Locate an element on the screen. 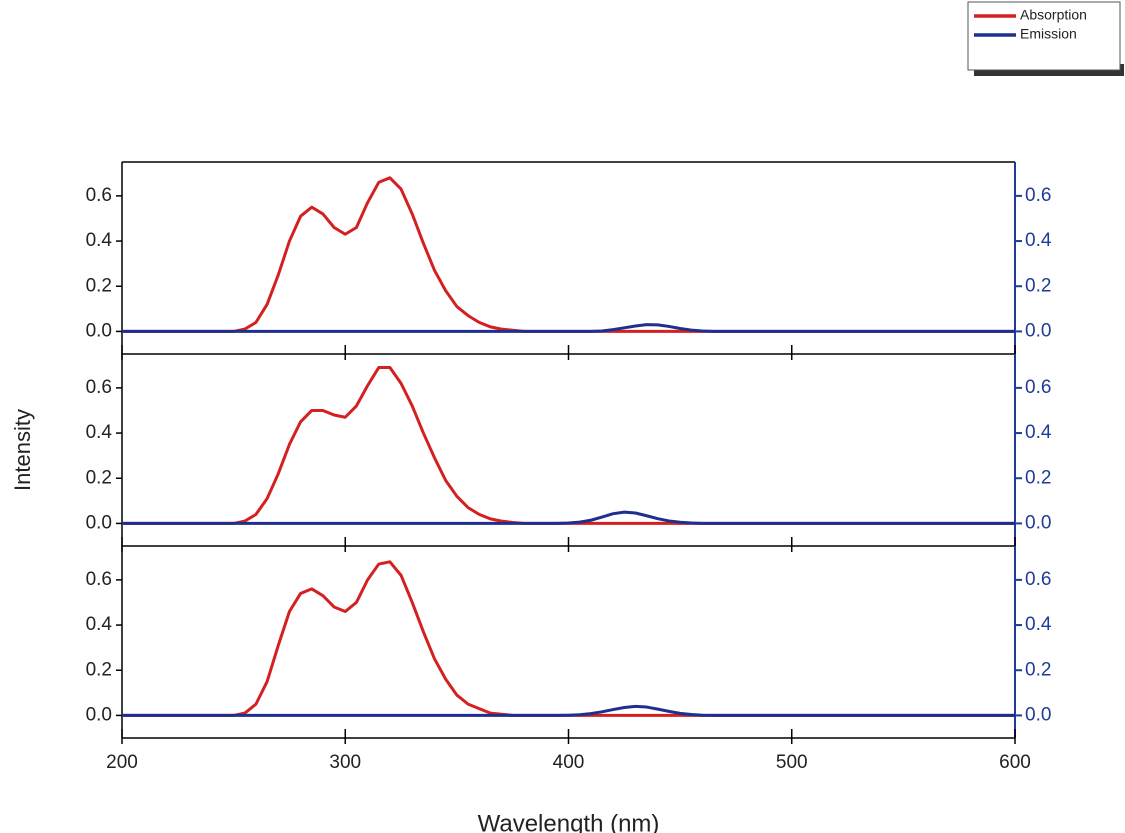  legend-label: Absorption is located at coordinates (1053, 15).